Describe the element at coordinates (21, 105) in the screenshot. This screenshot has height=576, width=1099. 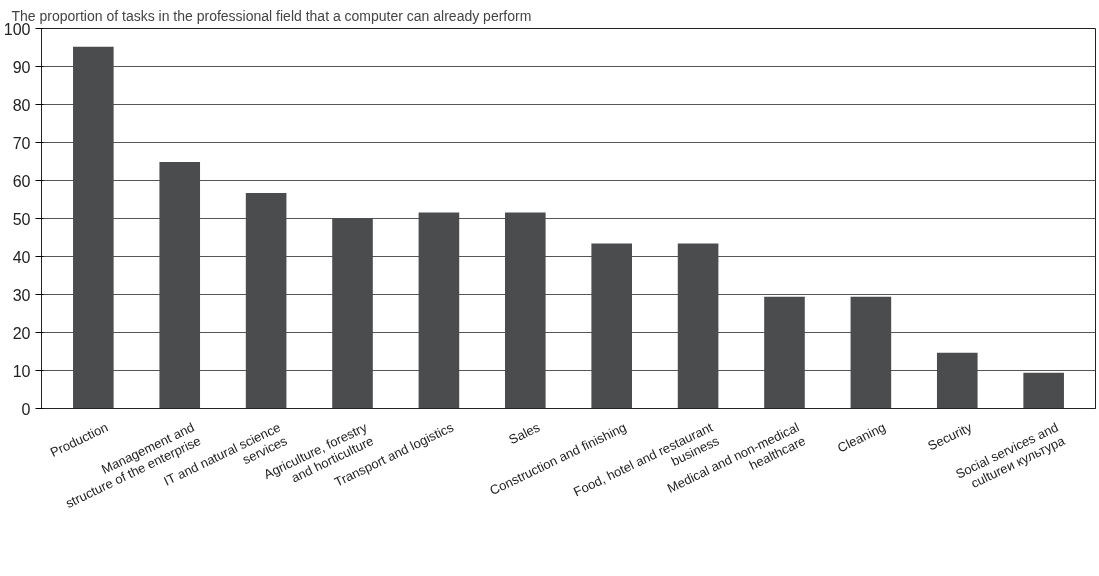
I see `y-tick-label: 80` at that location.